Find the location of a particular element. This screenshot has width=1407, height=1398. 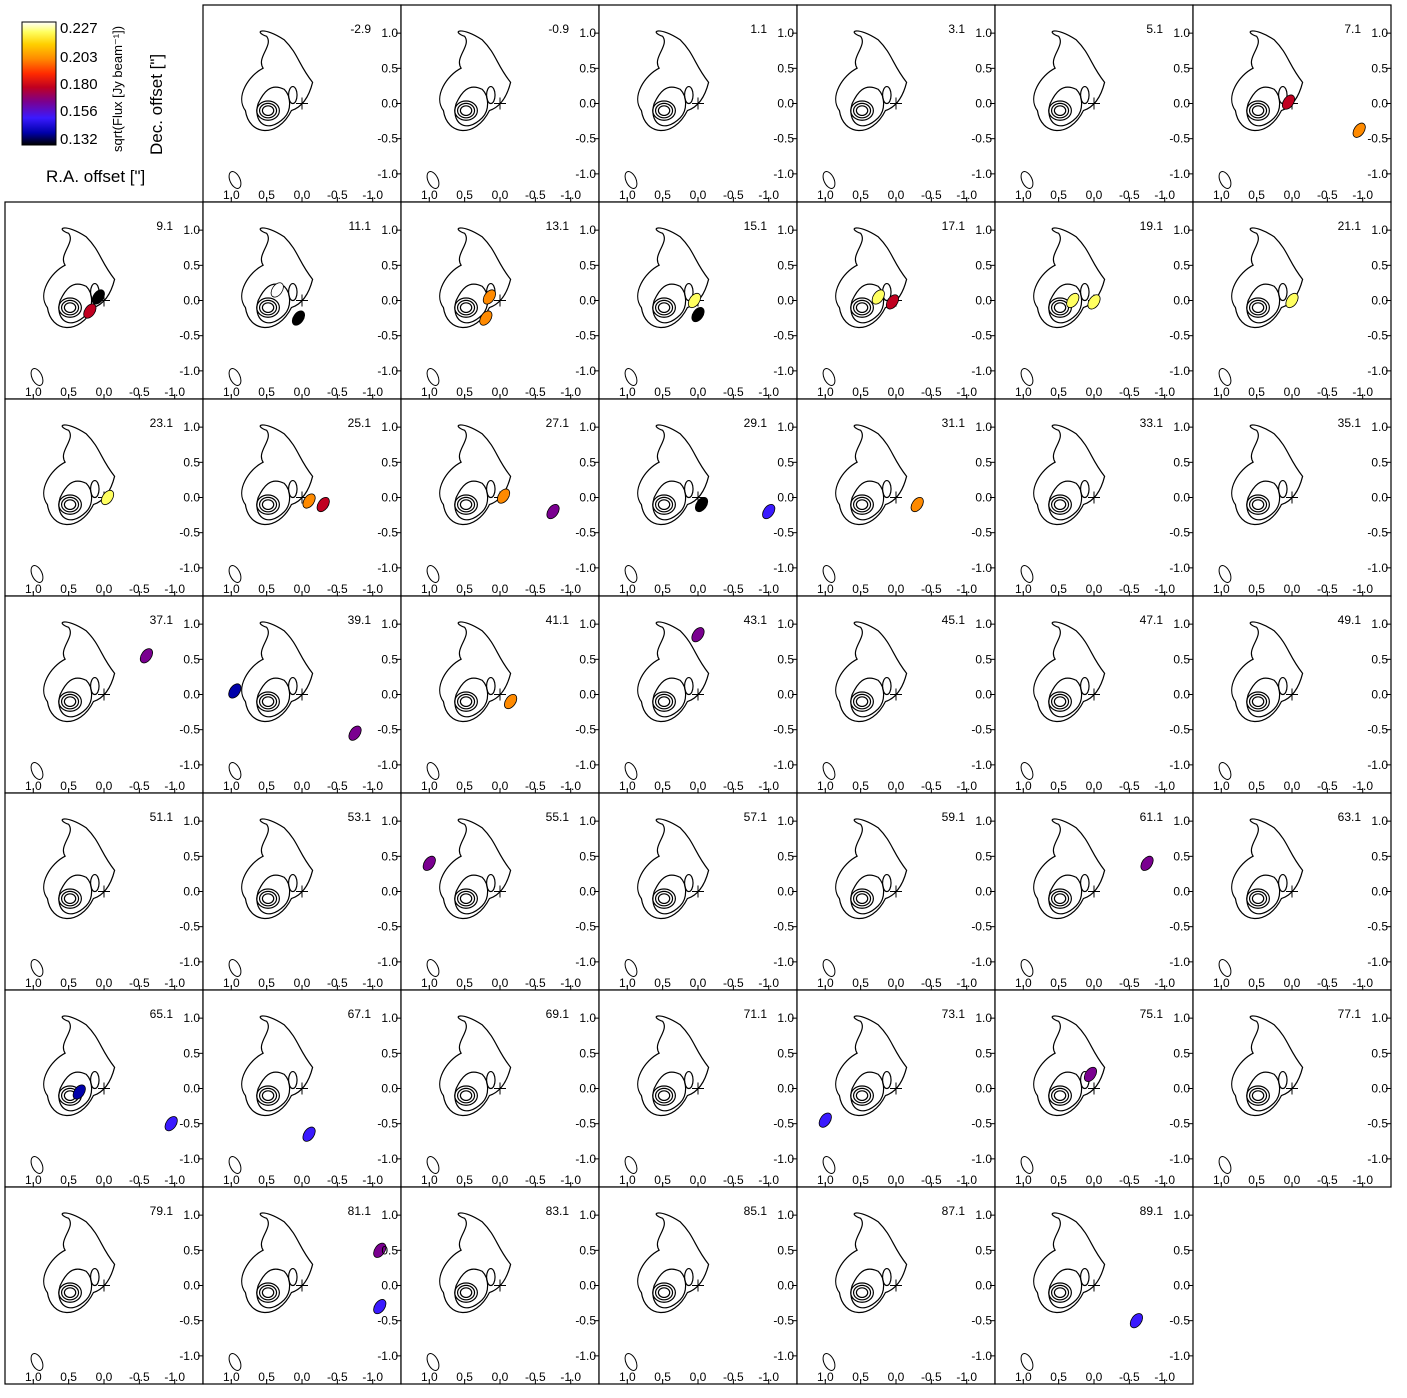

channel-panel: 43.1 1.0 0.5 0.0 -0.5 -1.0 1.0 0.5 0.0 -0.5 -1.0 is located at coordinates (698, 694).